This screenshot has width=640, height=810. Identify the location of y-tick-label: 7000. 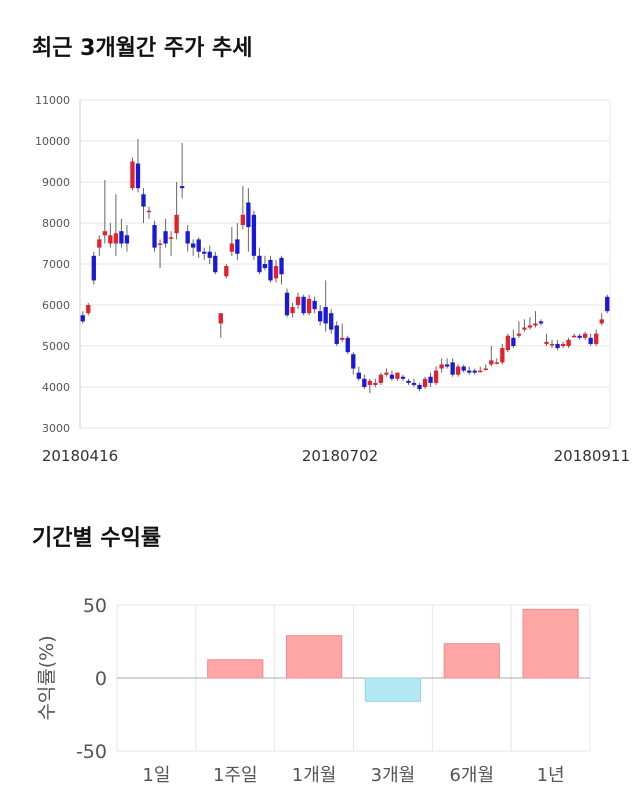
(56, 264).